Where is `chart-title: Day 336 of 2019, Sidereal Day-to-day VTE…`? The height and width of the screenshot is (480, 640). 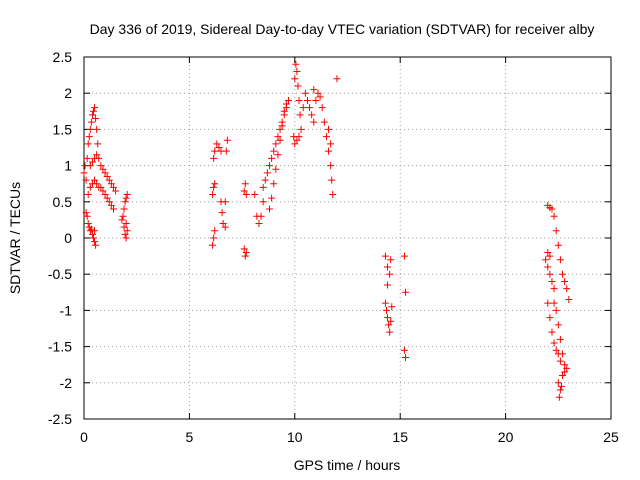
chart-title: Day 336 of 2019, Sidereal Day-to-day VTE… is located at coordinates (342, 29).